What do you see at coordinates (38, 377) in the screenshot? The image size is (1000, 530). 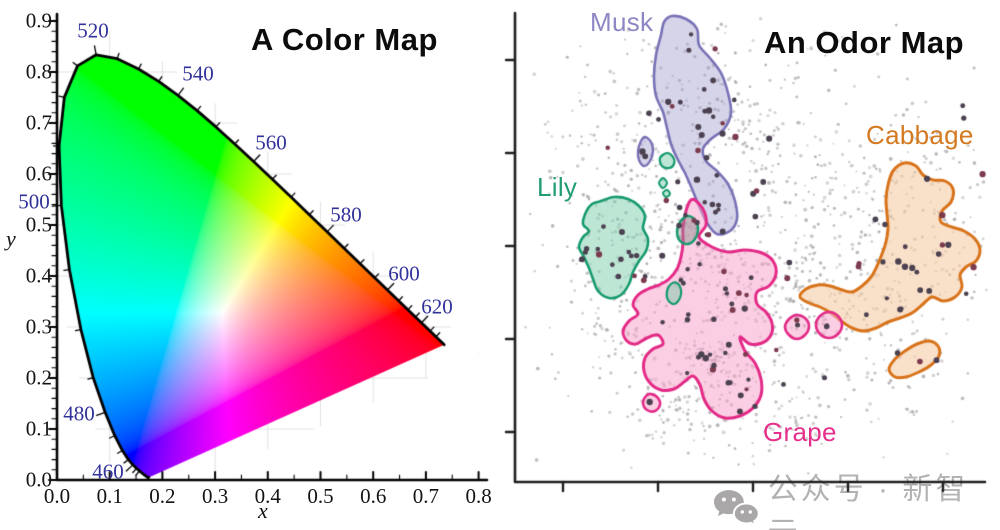 I see `y-tick-label: 0.2` at bounding box center [38, 377].